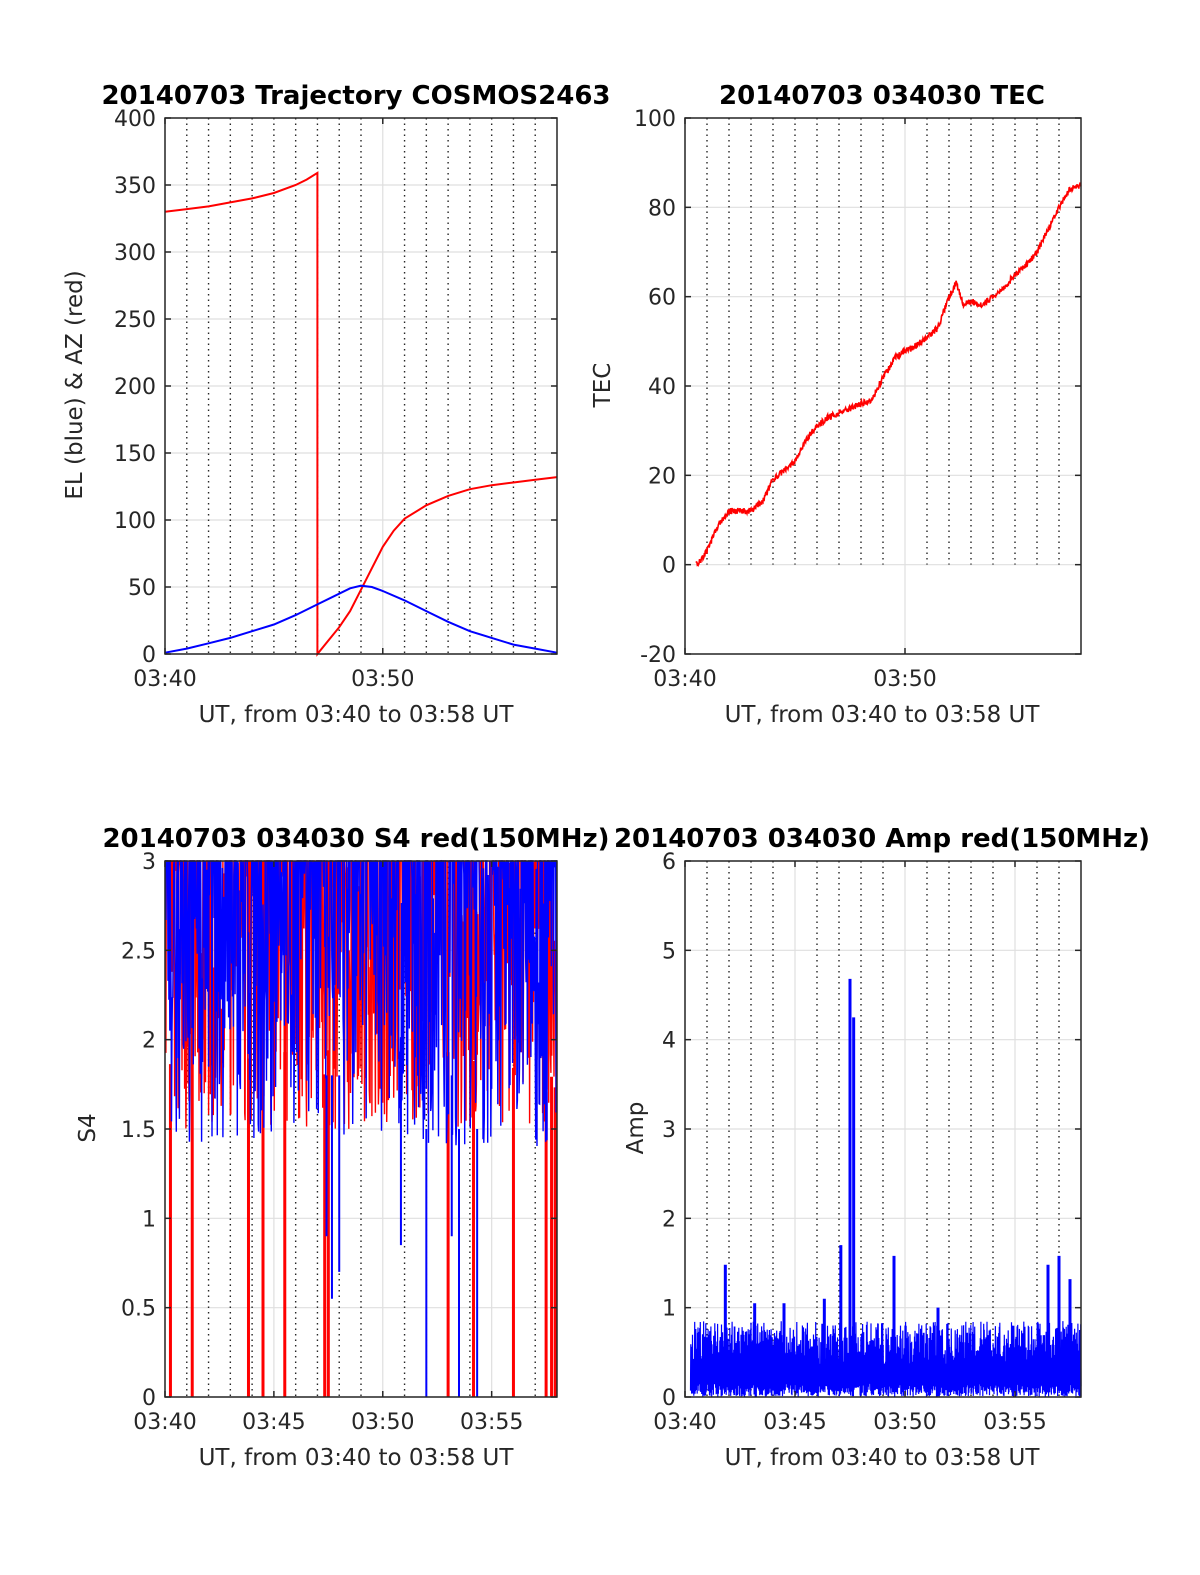 The width and height of the screenshot is (1200, 1575). What do you see at coordinates (684, 1422) in the screenshot?
I see `amp-xtick-label: 03:40` at bounding box center [684, 1422].